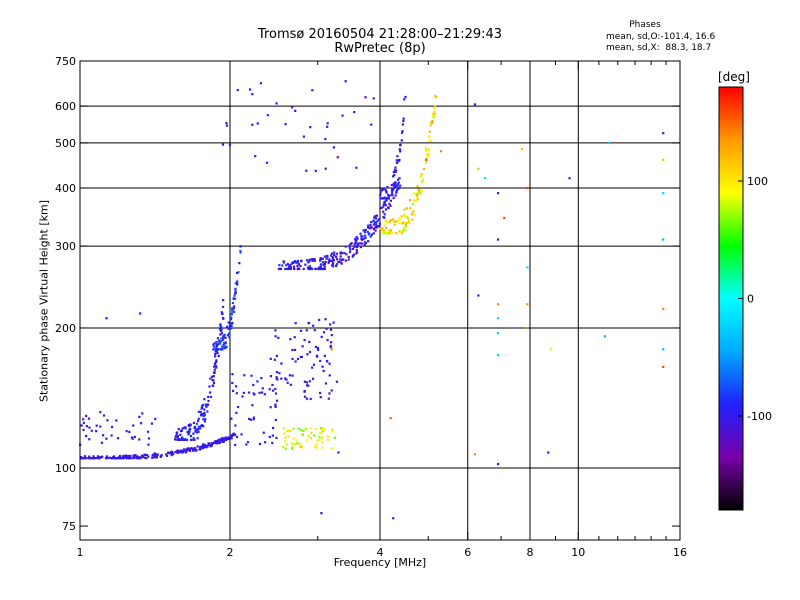 The width and height of the screenshot is (800, 600). I want to click on phase-colorbar: 100 0 -100, so click(745, 298).